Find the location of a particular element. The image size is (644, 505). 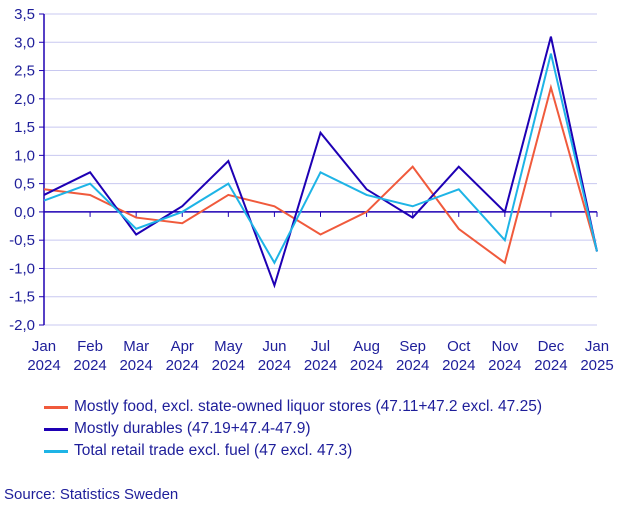

legend-label: Mostly durables (47.19+47.4-47.9) is located at coordinates (192, 428).